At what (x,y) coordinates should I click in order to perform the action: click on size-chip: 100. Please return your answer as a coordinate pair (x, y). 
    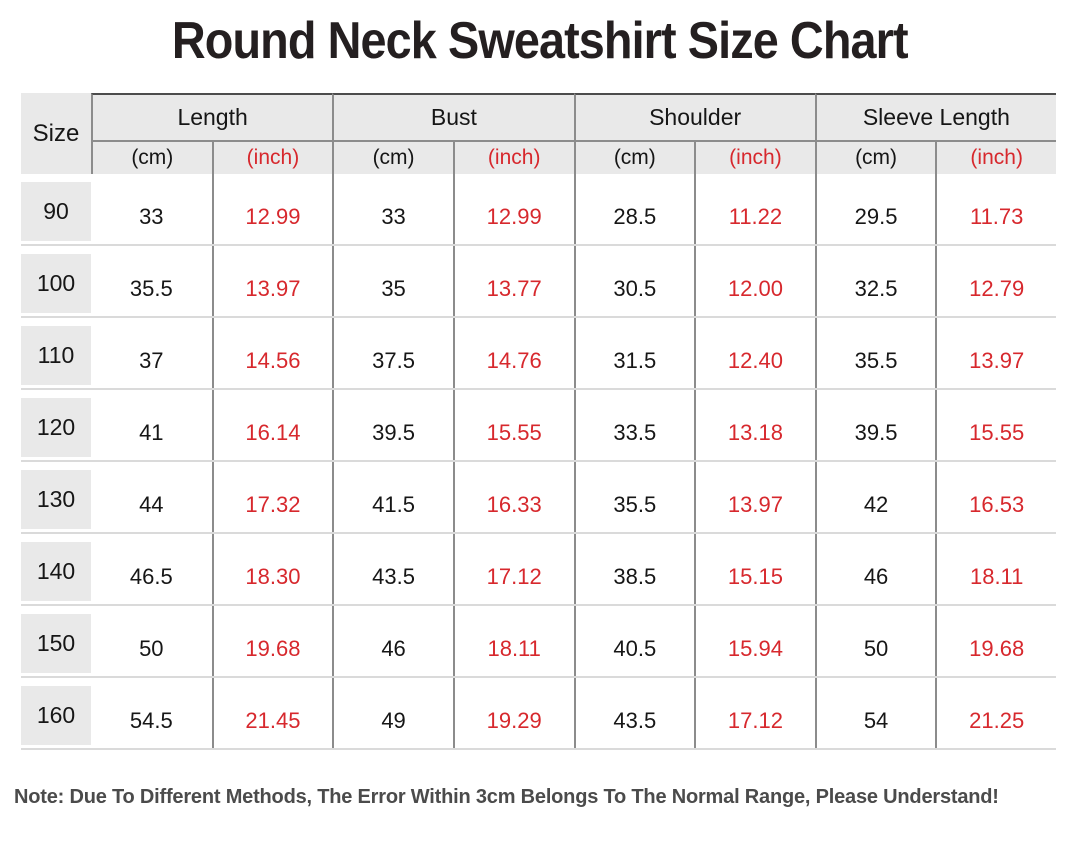
    Looking at the image, I should click on (56, 283).